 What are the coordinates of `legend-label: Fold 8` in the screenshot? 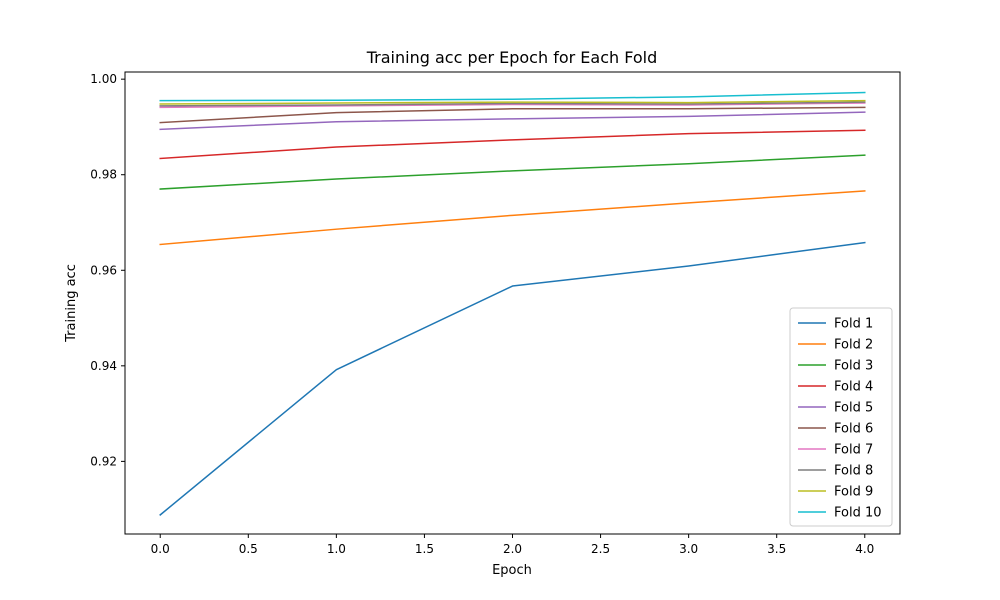 It's located at (853, 471).